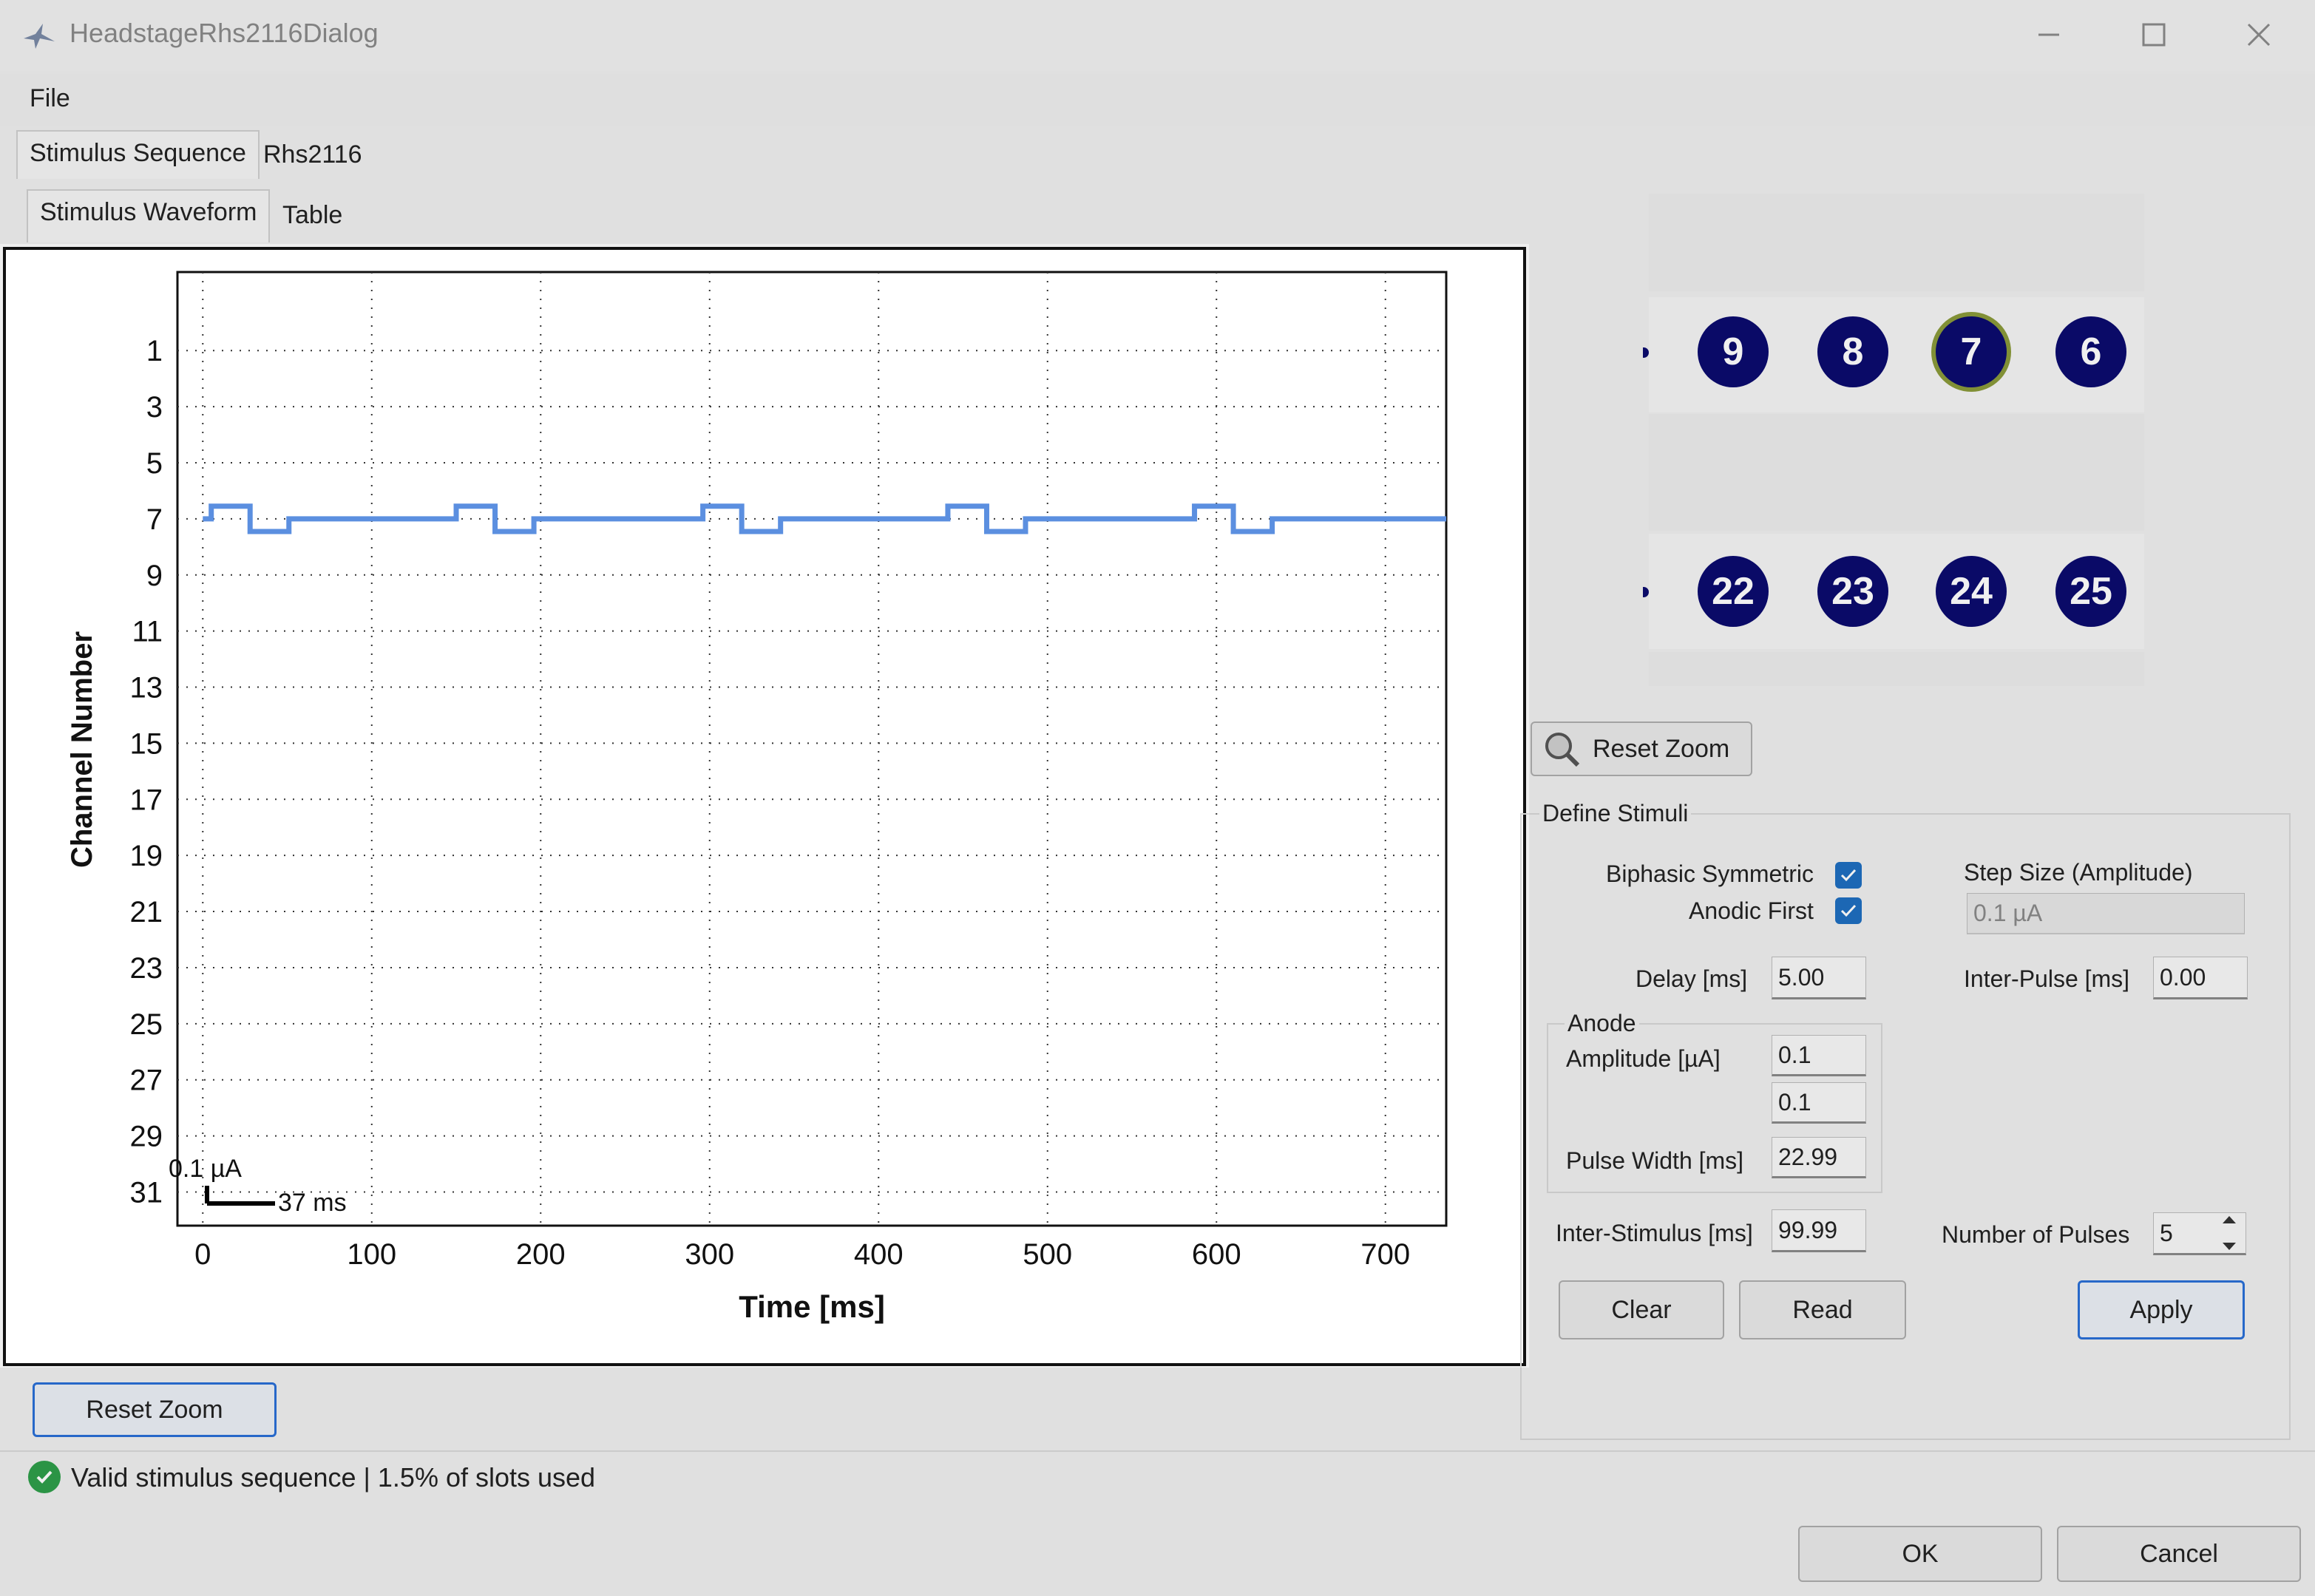  Describe the element at coordinates (82, 749) in the screenshot. I see `y-axis-label: Channel Number` at that location.